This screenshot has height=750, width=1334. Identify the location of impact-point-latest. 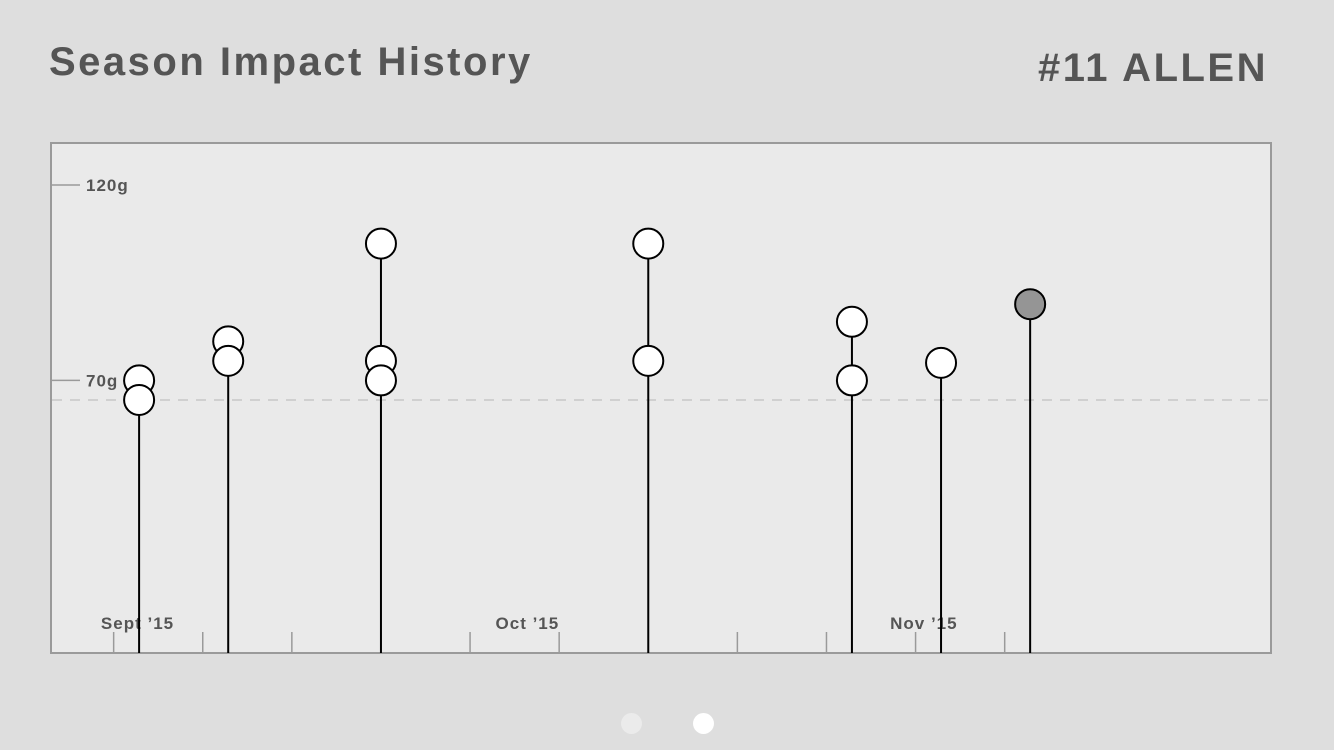
(1030, 304).